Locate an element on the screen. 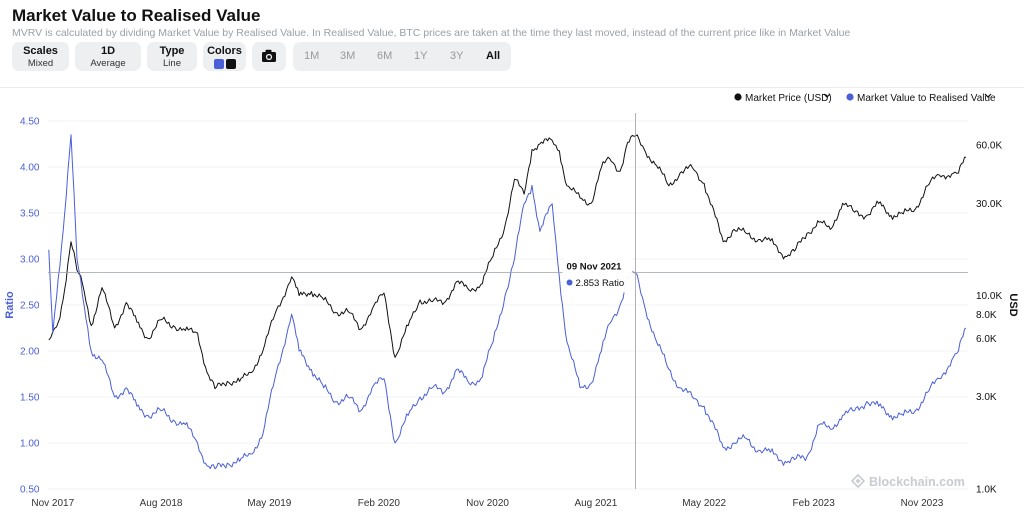  tooltip-box is located at coordinates (597, 275).